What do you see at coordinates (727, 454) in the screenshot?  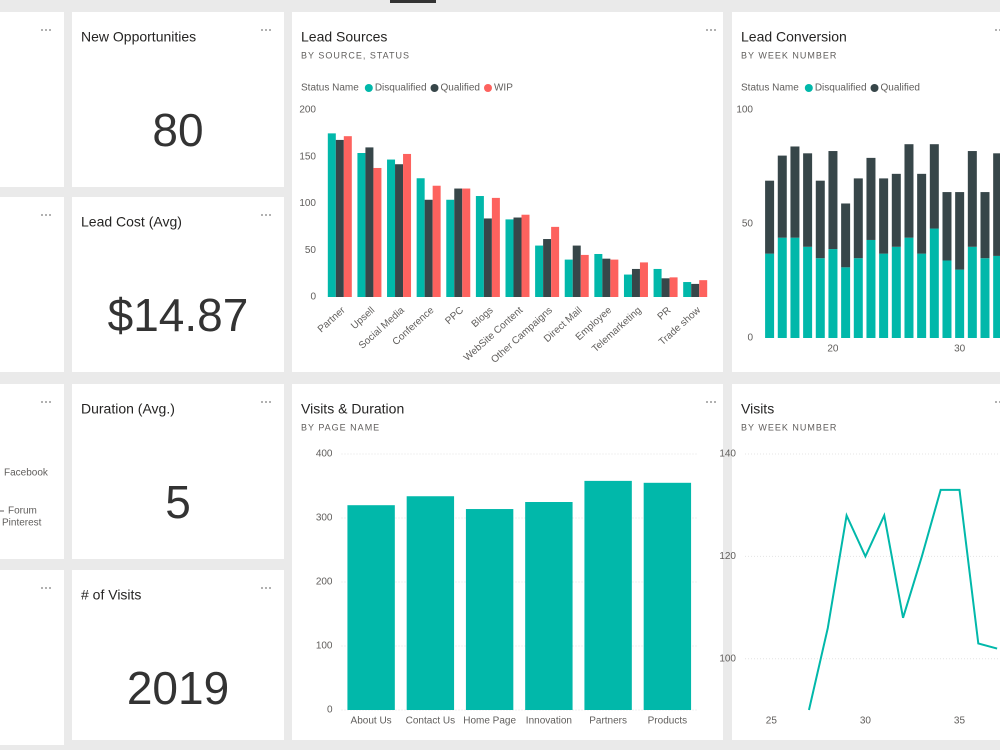 I see `y-tick-label: 140` at bounding box center [727, 454].